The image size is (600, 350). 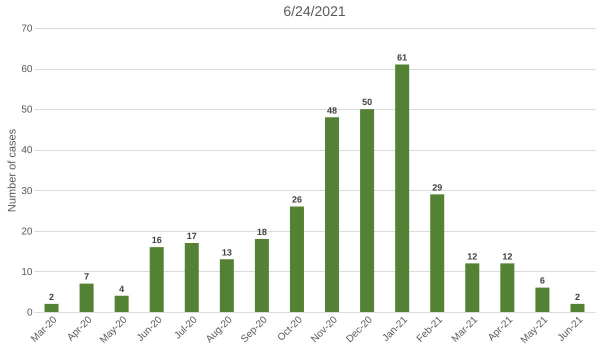 What do you see at coordinates (121, 289) in the screenshot?
I see `data-label: 4` at bounding box center [121, 289].